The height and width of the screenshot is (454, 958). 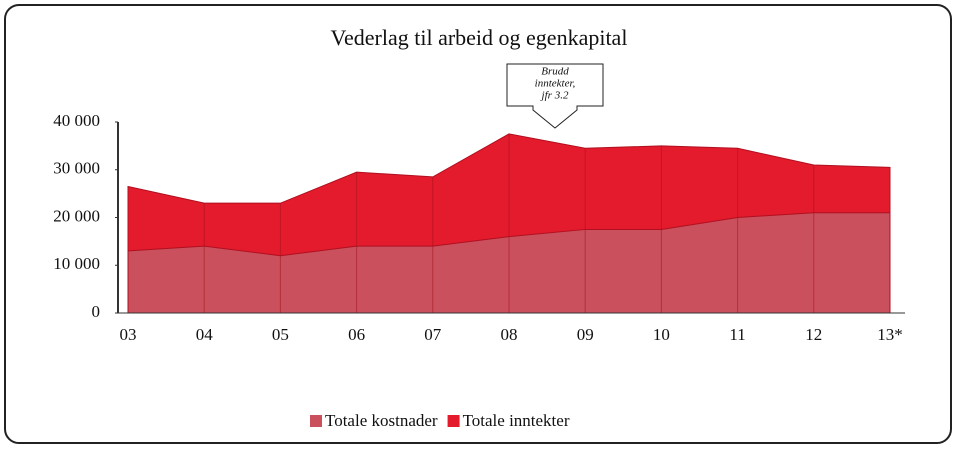 I want to click on x-tick-label: 06, so click(x=356, y=334).